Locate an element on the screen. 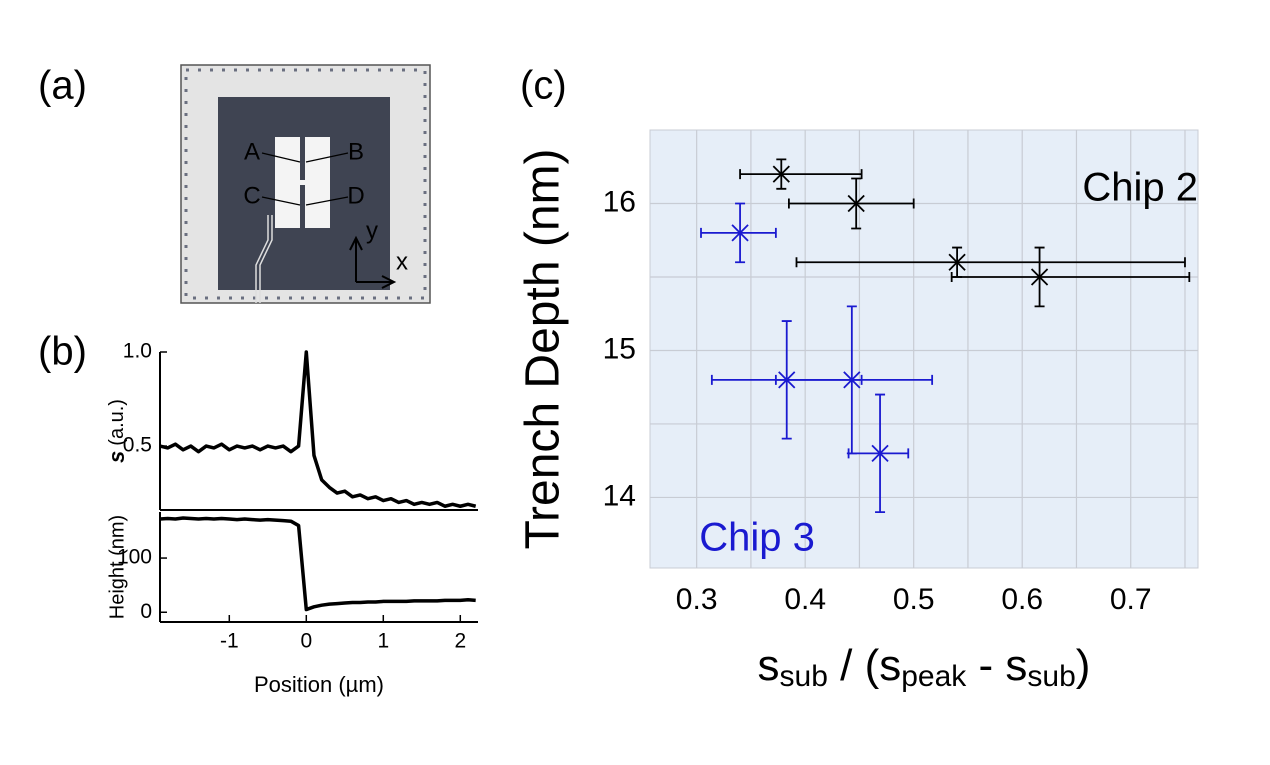 This screenshot has width=1270, height=765. axis-arrows is located at coordinates (373, 262).